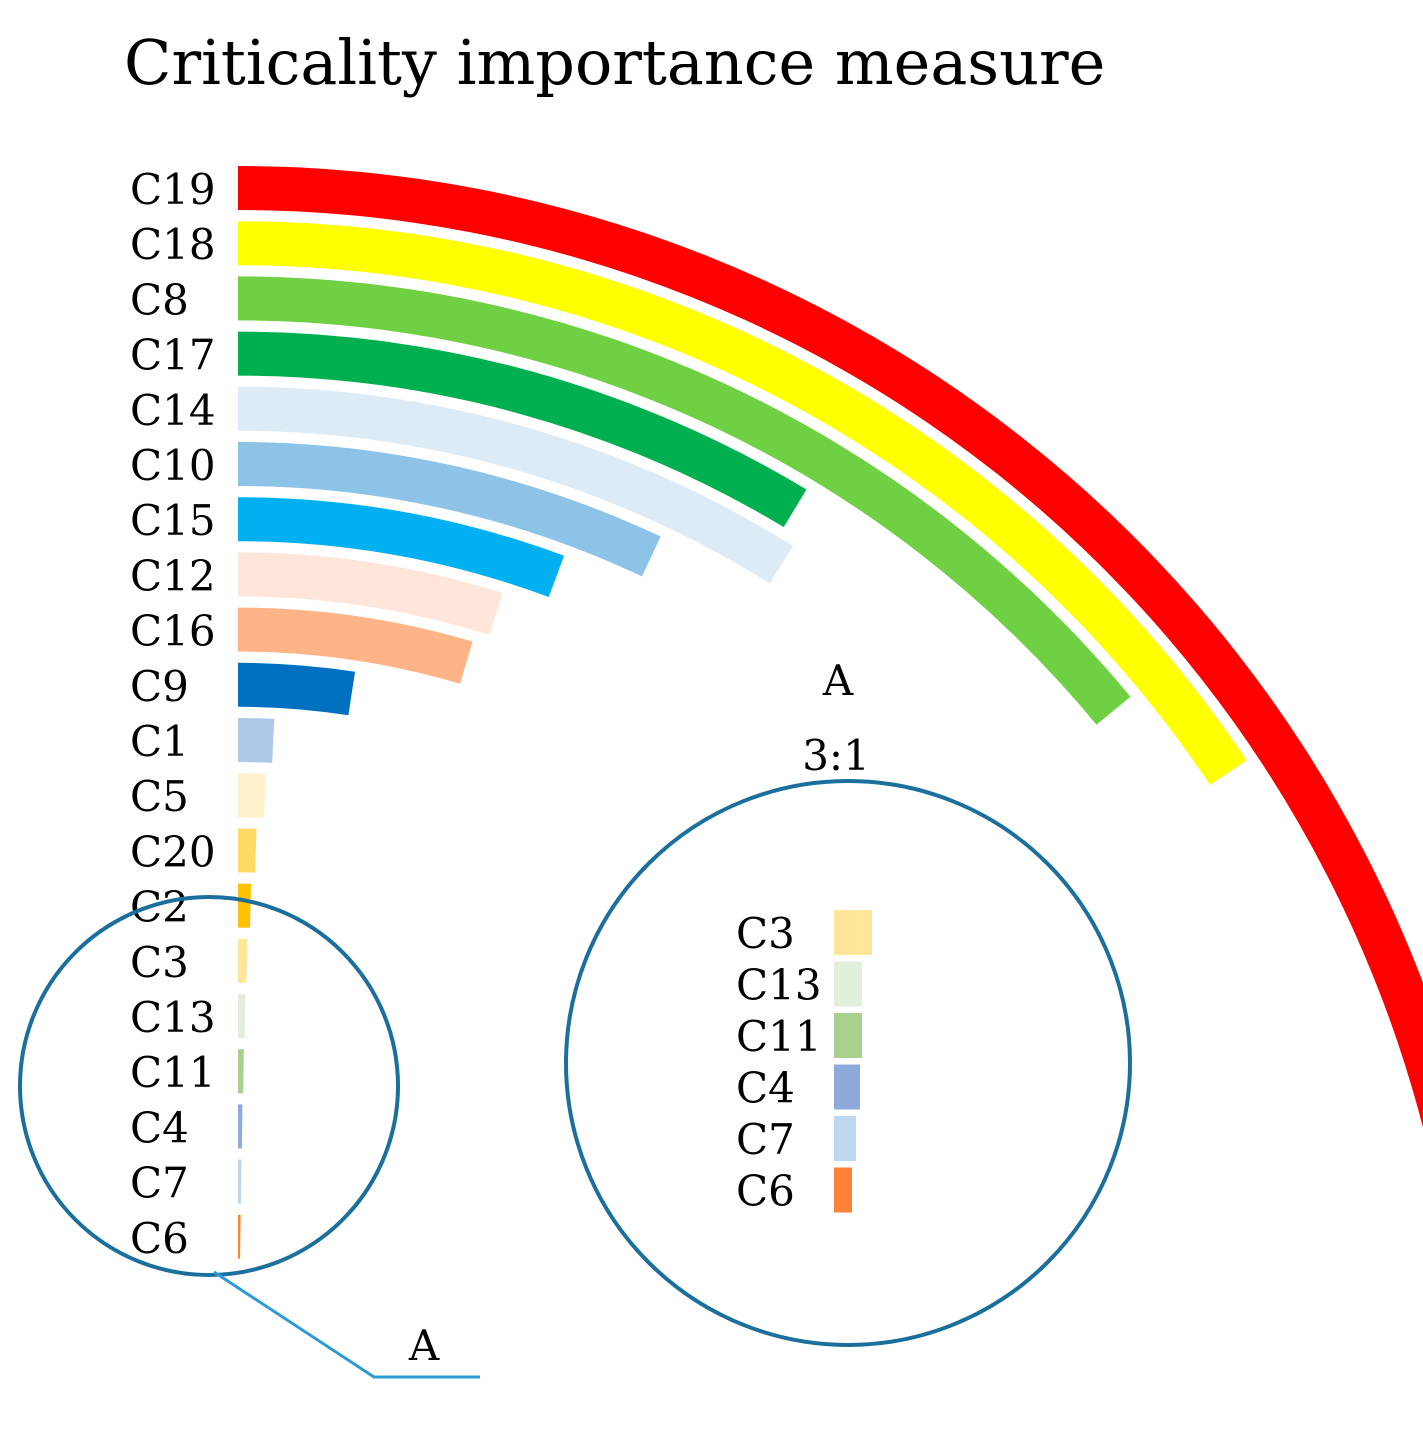 The height and width of the screenshot is (1449, 1423). I want to click on bar-c13, so click(242, 1016).